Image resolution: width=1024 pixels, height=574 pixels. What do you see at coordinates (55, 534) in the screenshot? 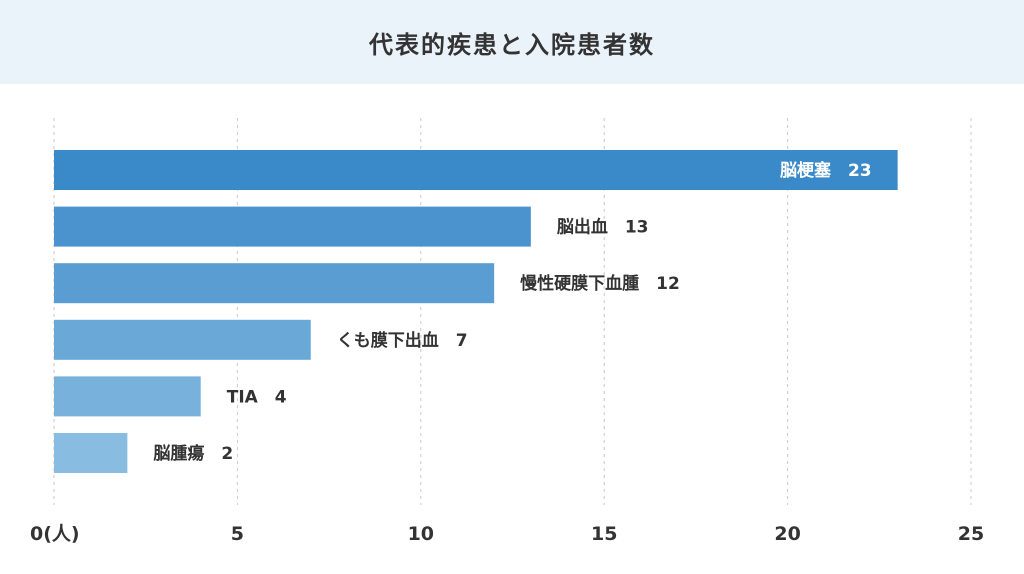
I see `x-tick-label: 0(人)` at bounding box center [55, 534].